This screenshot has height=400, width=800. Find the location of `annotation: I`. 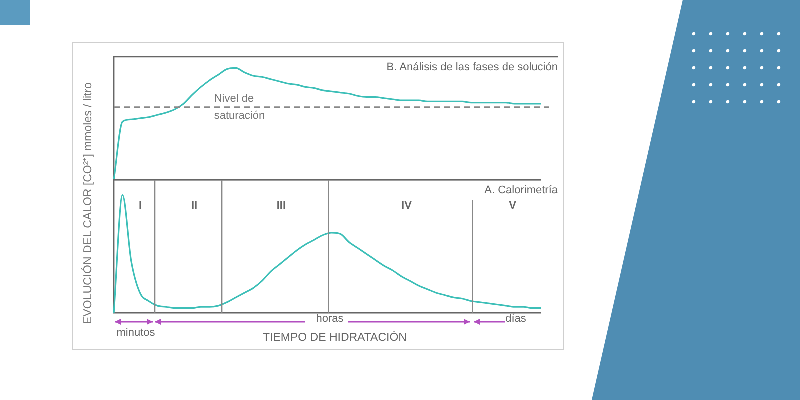

annotation: I is located at coordinates (140, 206).